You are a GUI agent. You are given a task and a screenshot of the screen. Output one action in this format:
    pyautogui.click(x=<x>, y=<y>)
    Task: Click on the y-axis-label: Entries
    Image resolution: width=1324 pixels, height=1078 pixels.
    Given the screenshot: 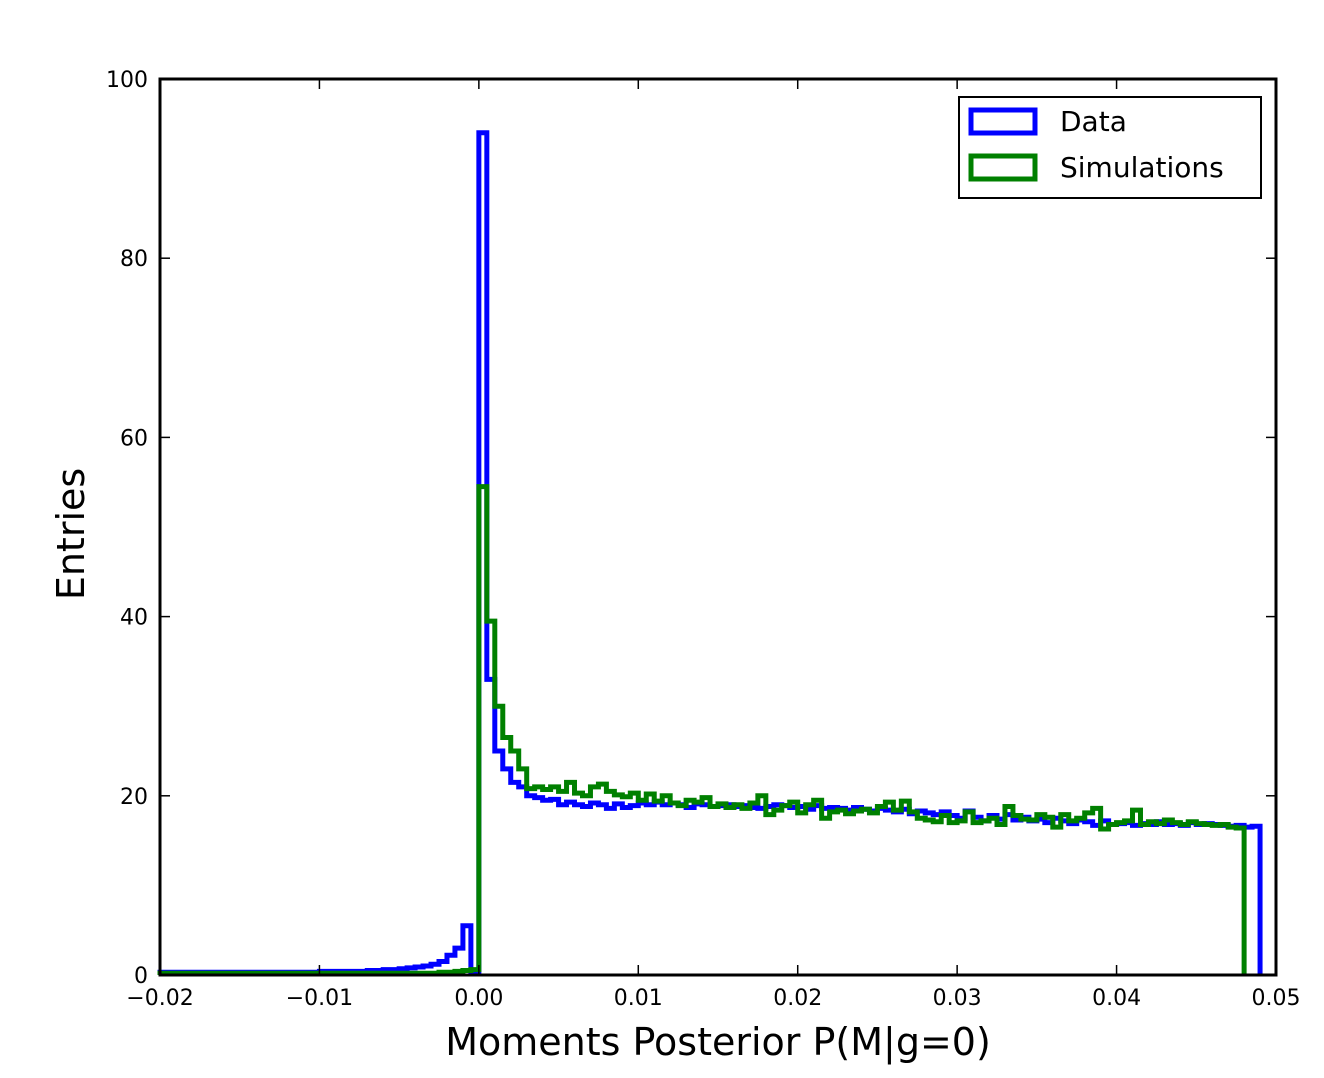 What is the action you would take?
    pyautogui.click(x=71, y=534)
    